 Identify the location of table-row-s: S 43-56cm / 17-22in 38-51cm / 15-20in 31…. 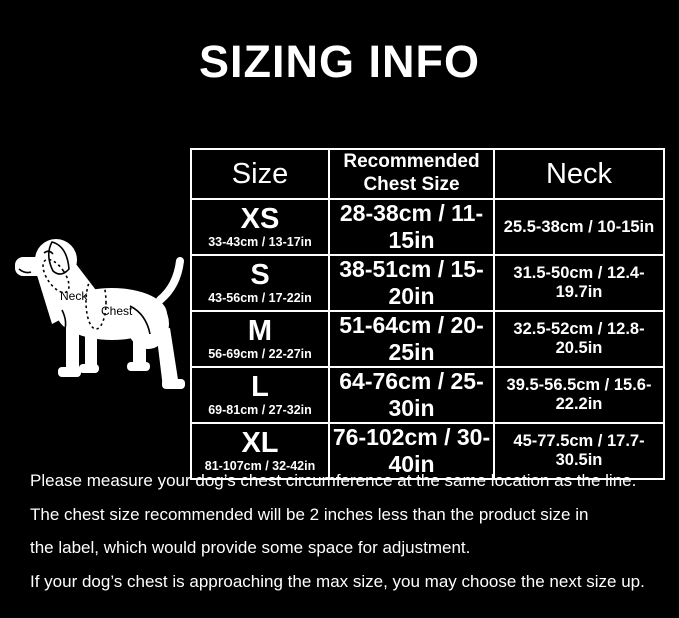
(427, 283).